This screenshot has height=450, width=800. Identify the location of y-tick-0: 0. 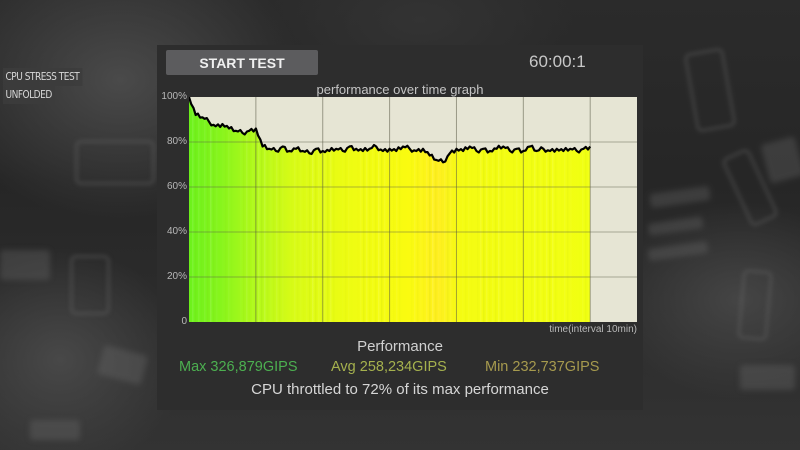
(184, 321).